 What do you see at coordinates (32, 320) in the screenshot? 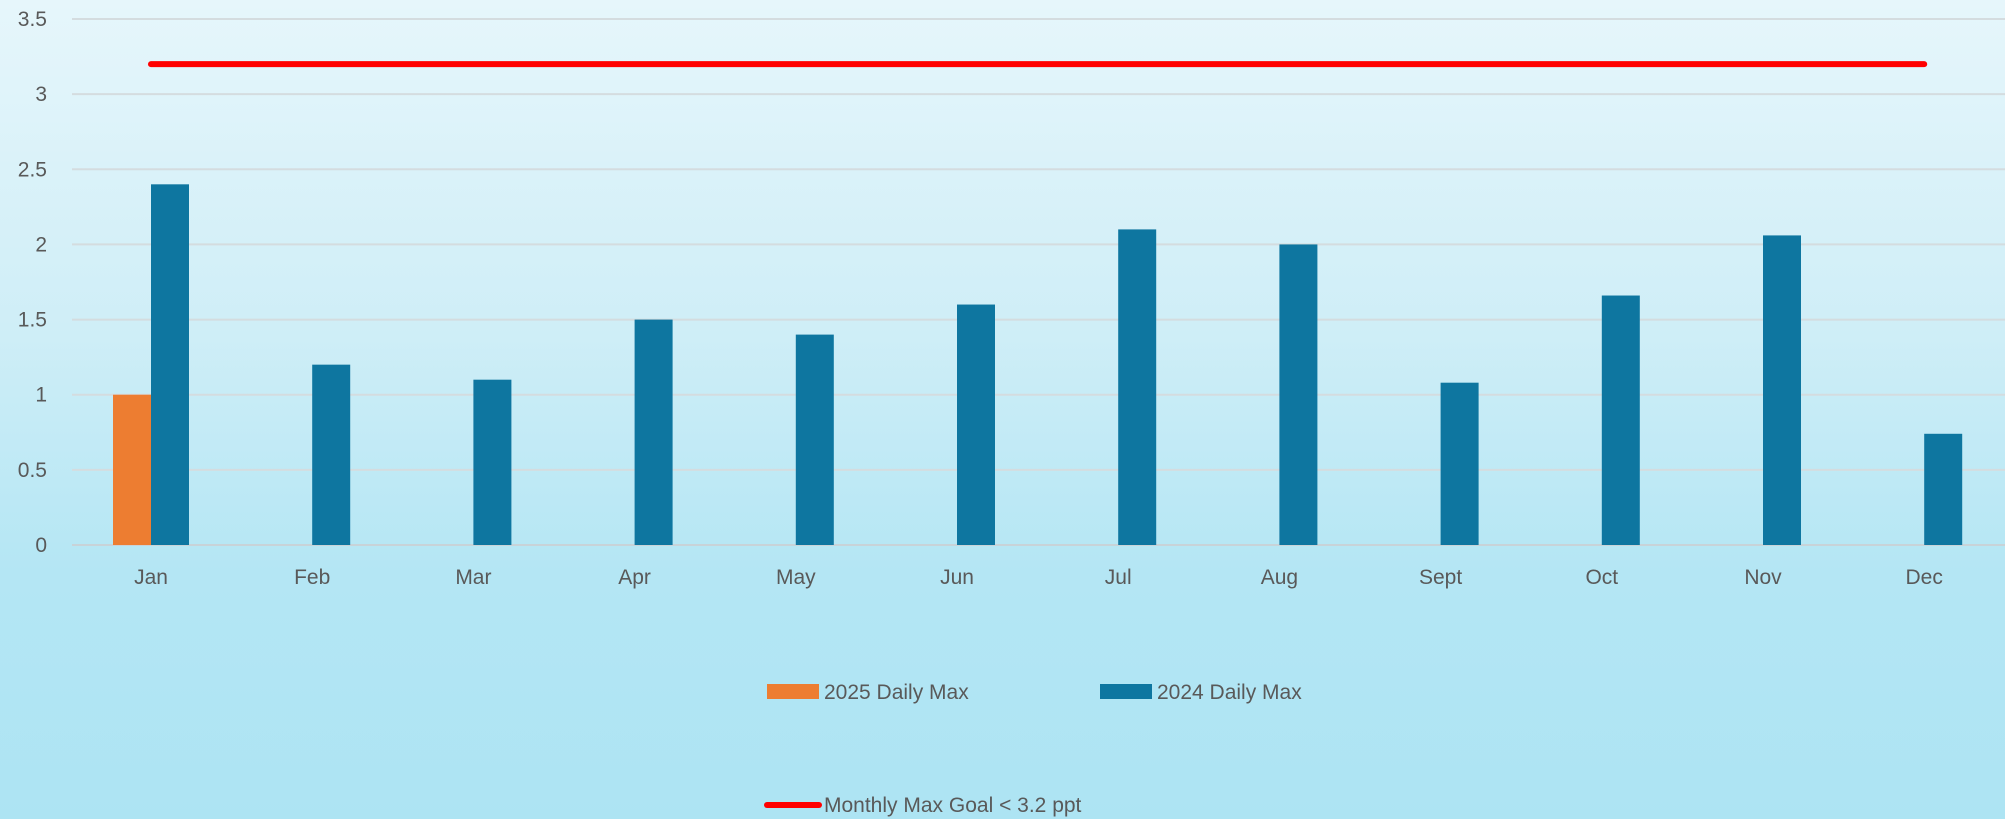
I see `y-tick-label: 1.5` at bounding box center [32, 320].